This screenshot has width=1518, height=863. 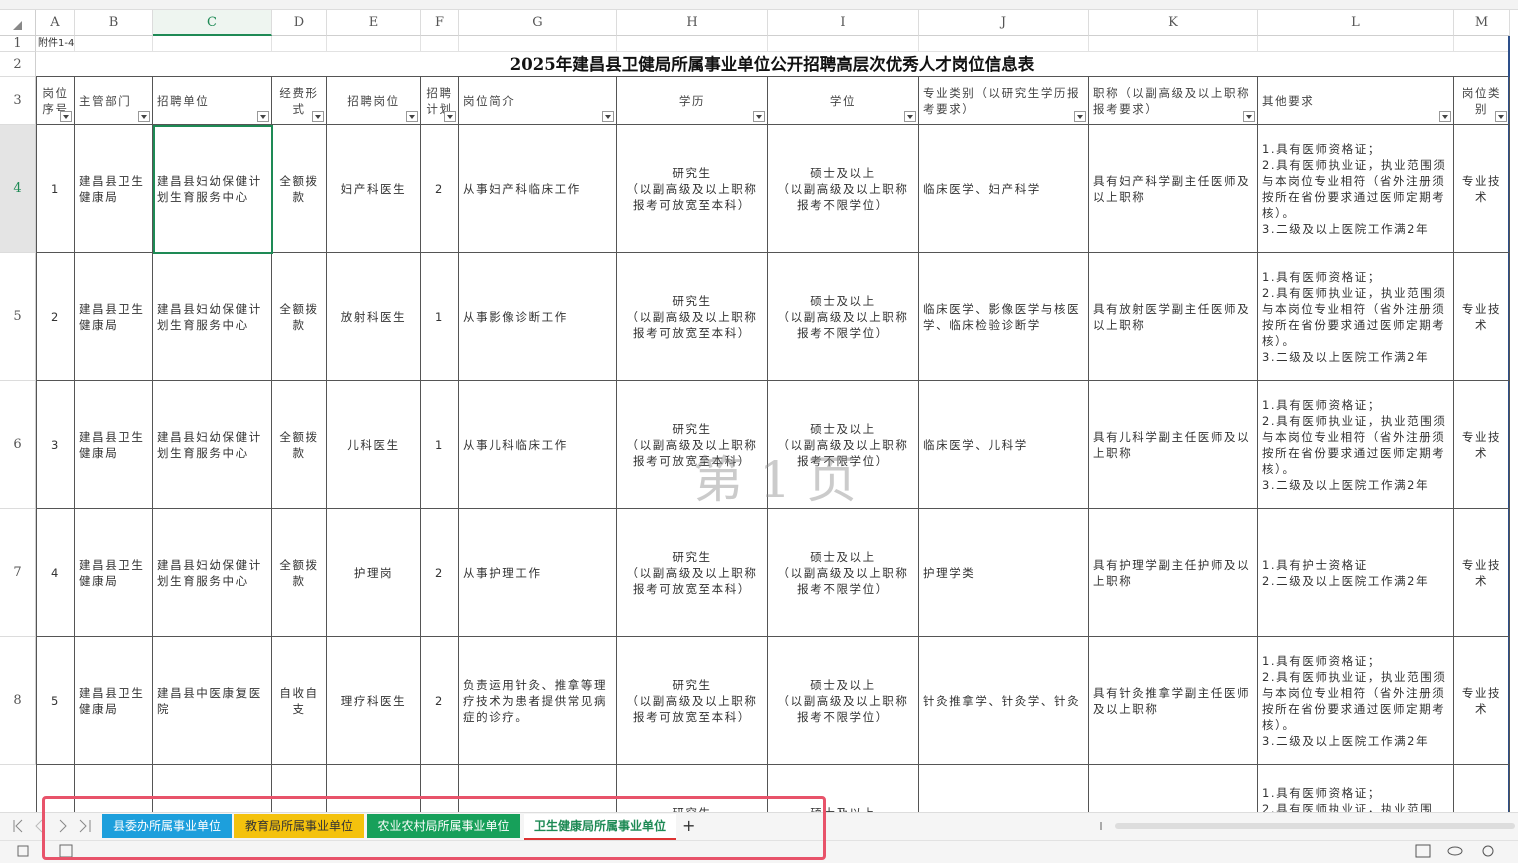 I want to click on row-header: 2, so click(x=18, y=64).